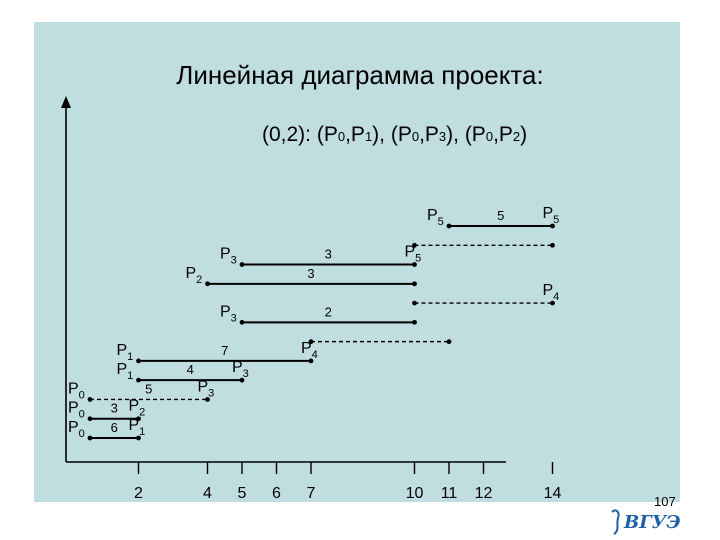 This screenshot has width=720, height=540. Describe the element at coordinates (137, 427) in the screenshot. I see `end-label: P1` at that location.